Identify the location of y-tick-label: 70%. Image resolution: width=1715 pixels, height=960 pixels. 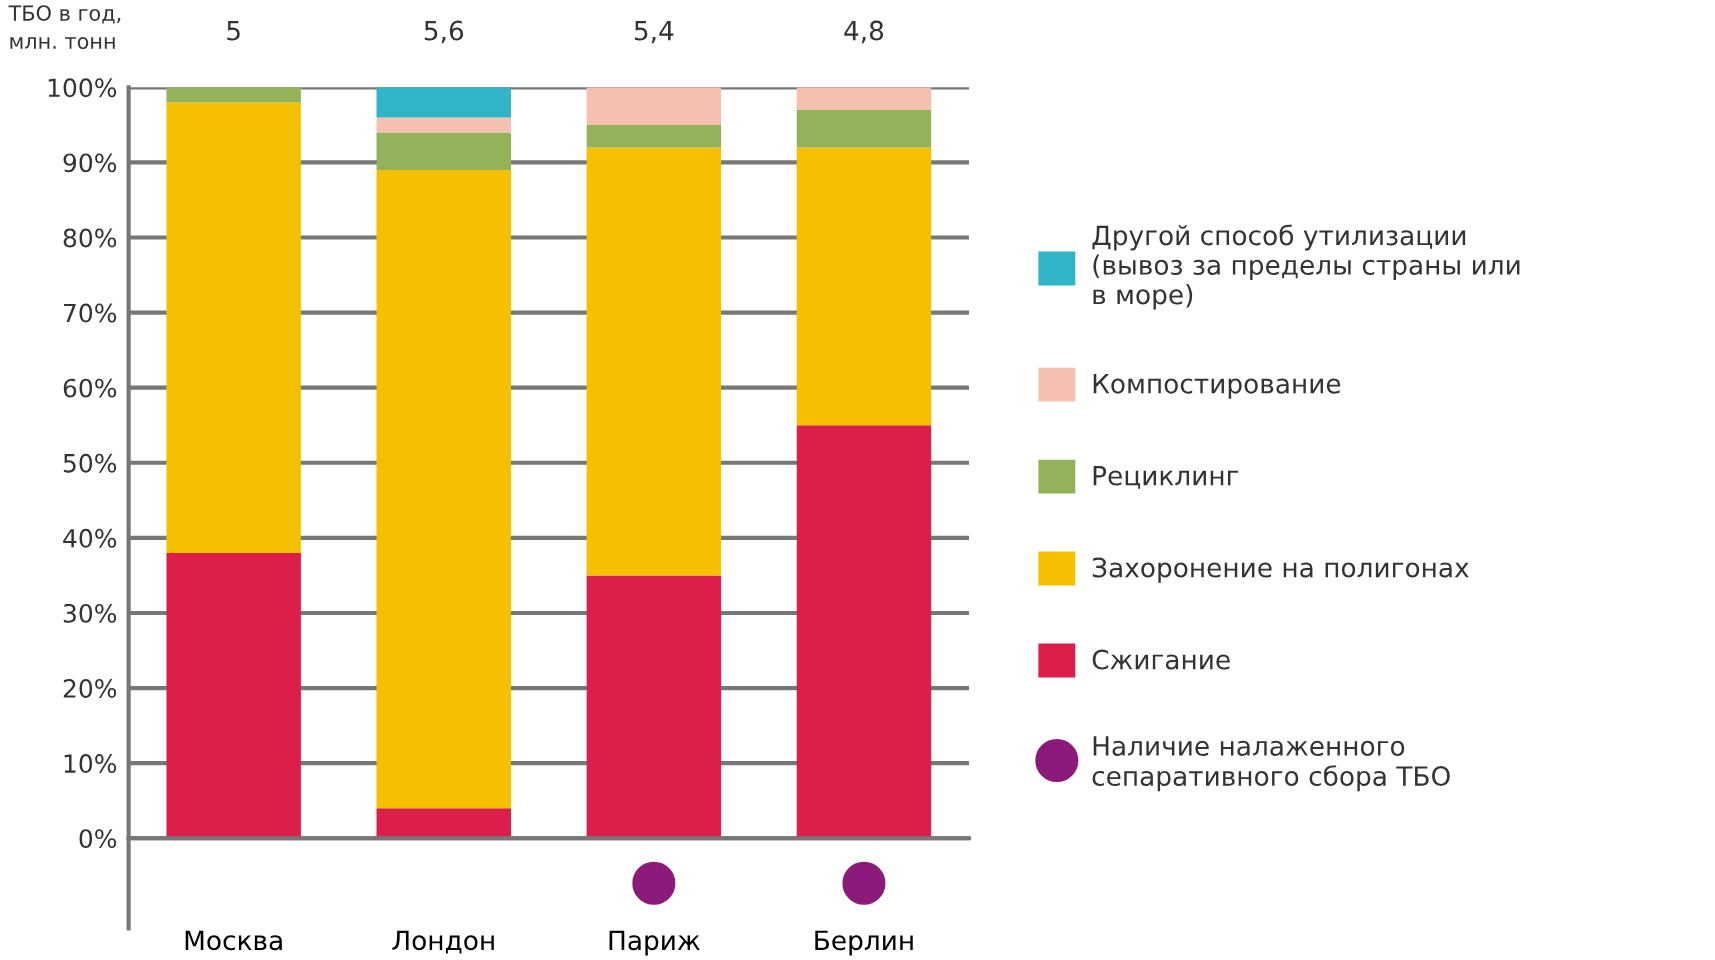
(90, 313).